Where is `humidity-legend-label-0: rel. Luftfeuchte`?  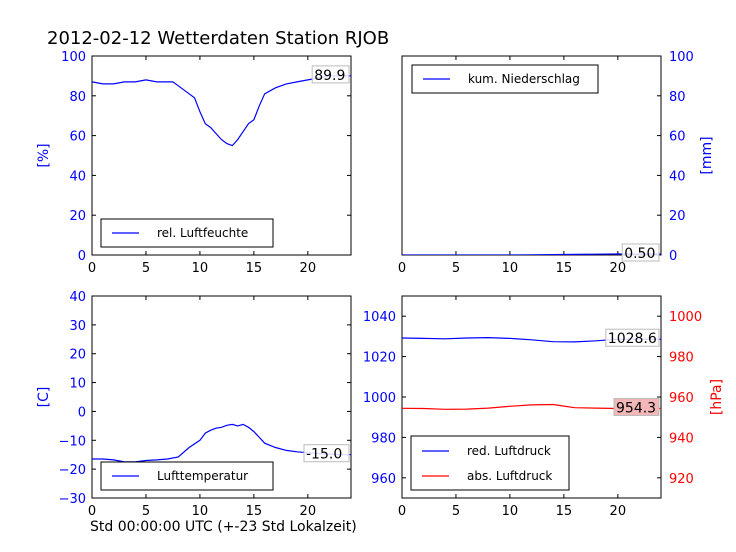
humidity-legend-label-0: rel. Luftfeuchte is located at coordinates (202, 233).